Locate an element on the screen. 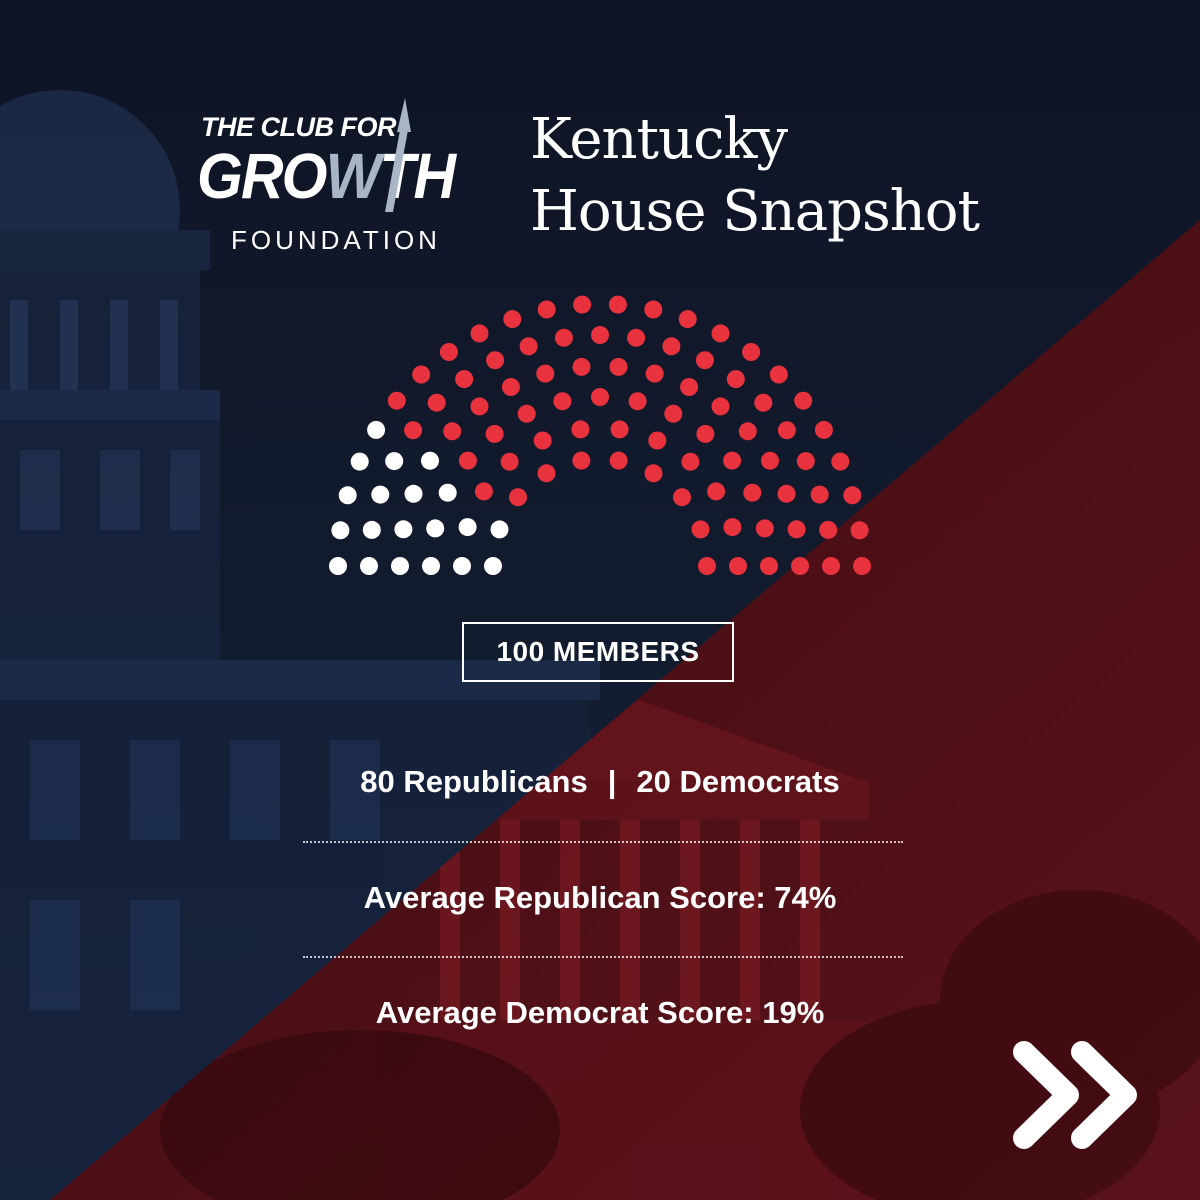 The width and height of the screenshot is (1200, 1200). avg-republican-score: Average Republican Score: 74% is located at coordinates (600, 897).